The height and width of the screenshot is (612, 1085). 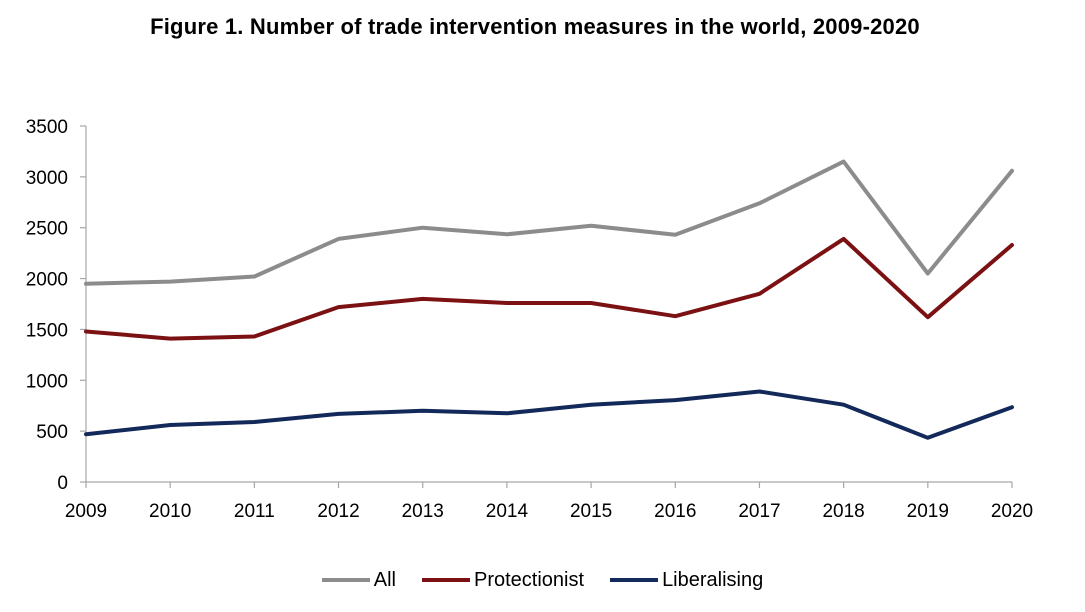 I want to click on y-tick-label: 0, so click(x=62, y=483).